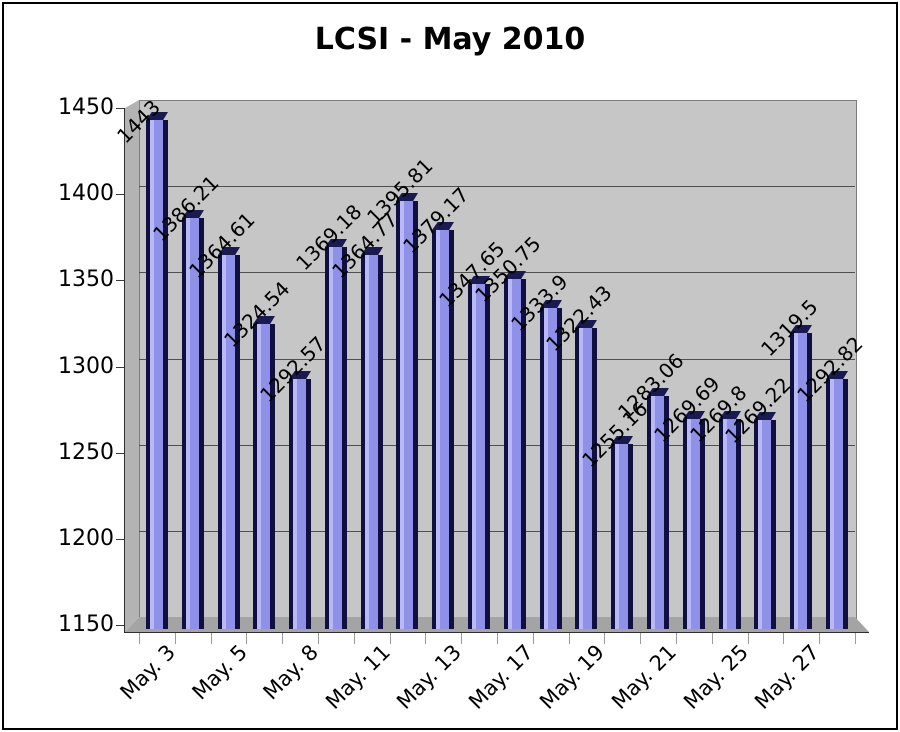 This screenshot has width=900, height=732. What do you see at coordinates (86, 107) in the screenshot?
I see `y-axis-tick-label: 1450` at bounding box center [86, 107].